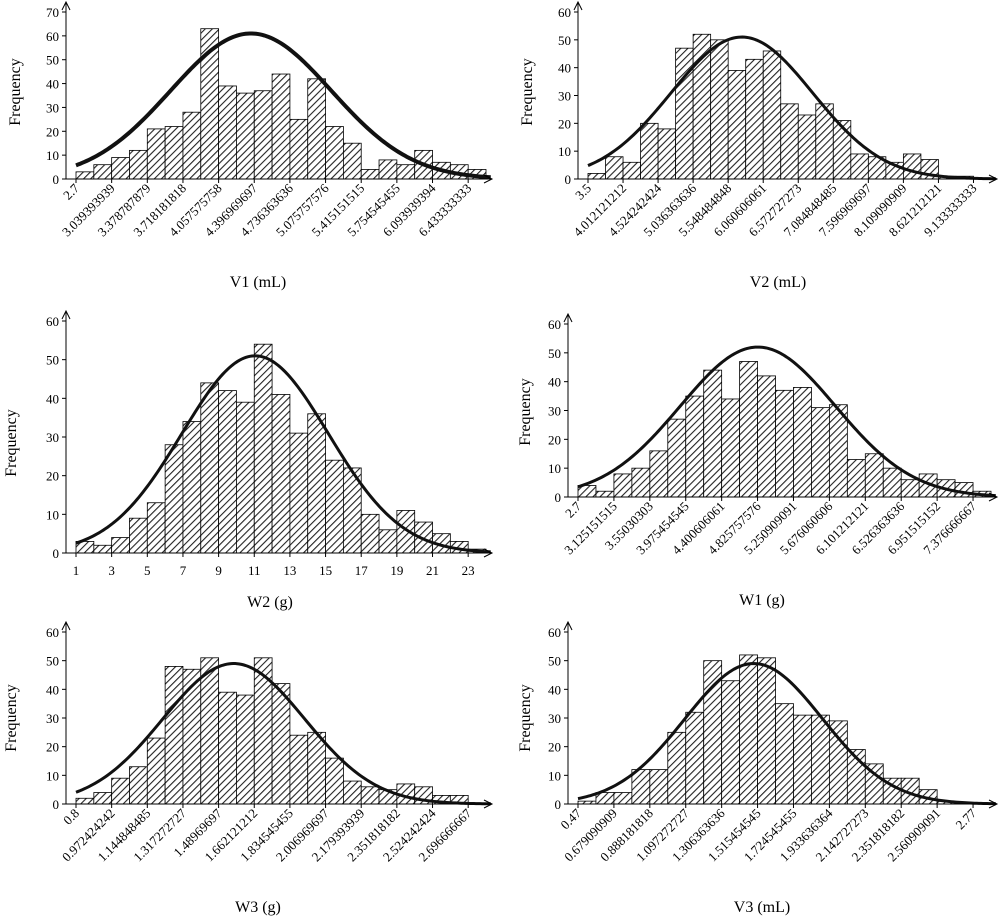 Image resolution: width=1000 pixels, height=917 pixels. What do you see at coordinates (778, 282) in the screenshot?
I see `x-axis-title: V2 (mL)` at bounding box center [778, 282].